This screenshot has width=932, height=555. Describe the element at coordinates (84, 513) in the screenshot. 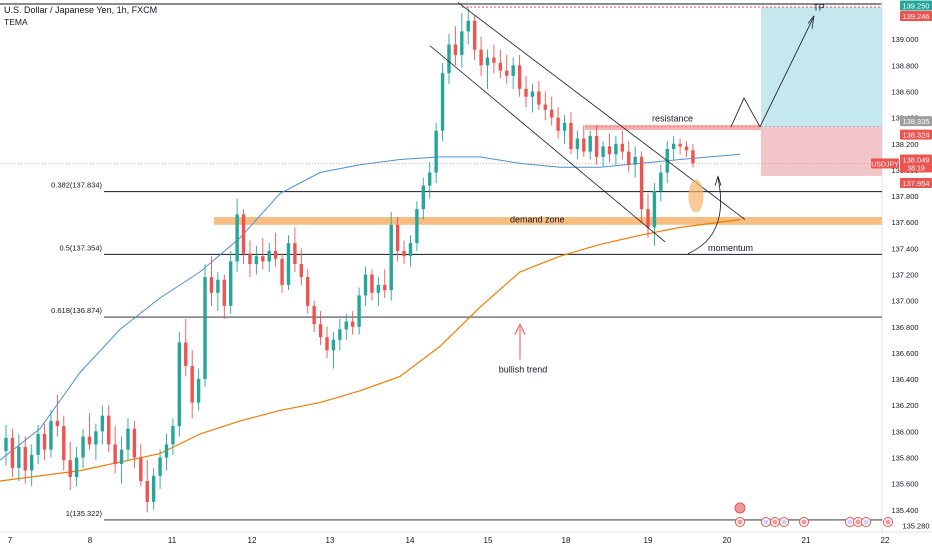

I see `fib-label: 1(135.322)` at that location.